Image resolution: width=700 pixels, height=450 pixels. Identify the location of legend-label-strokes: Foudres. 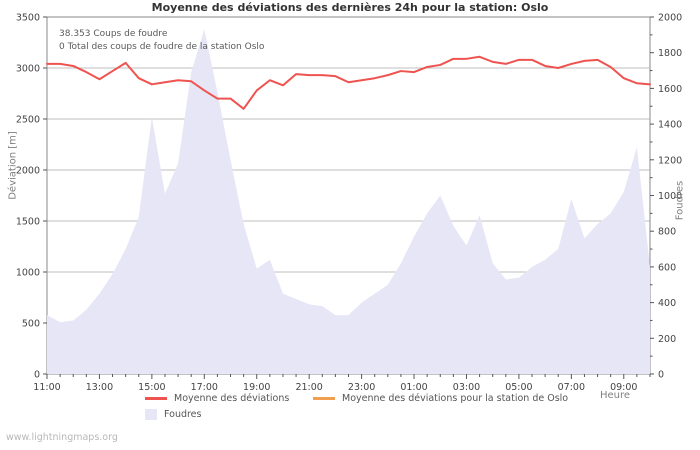
(183, 414).